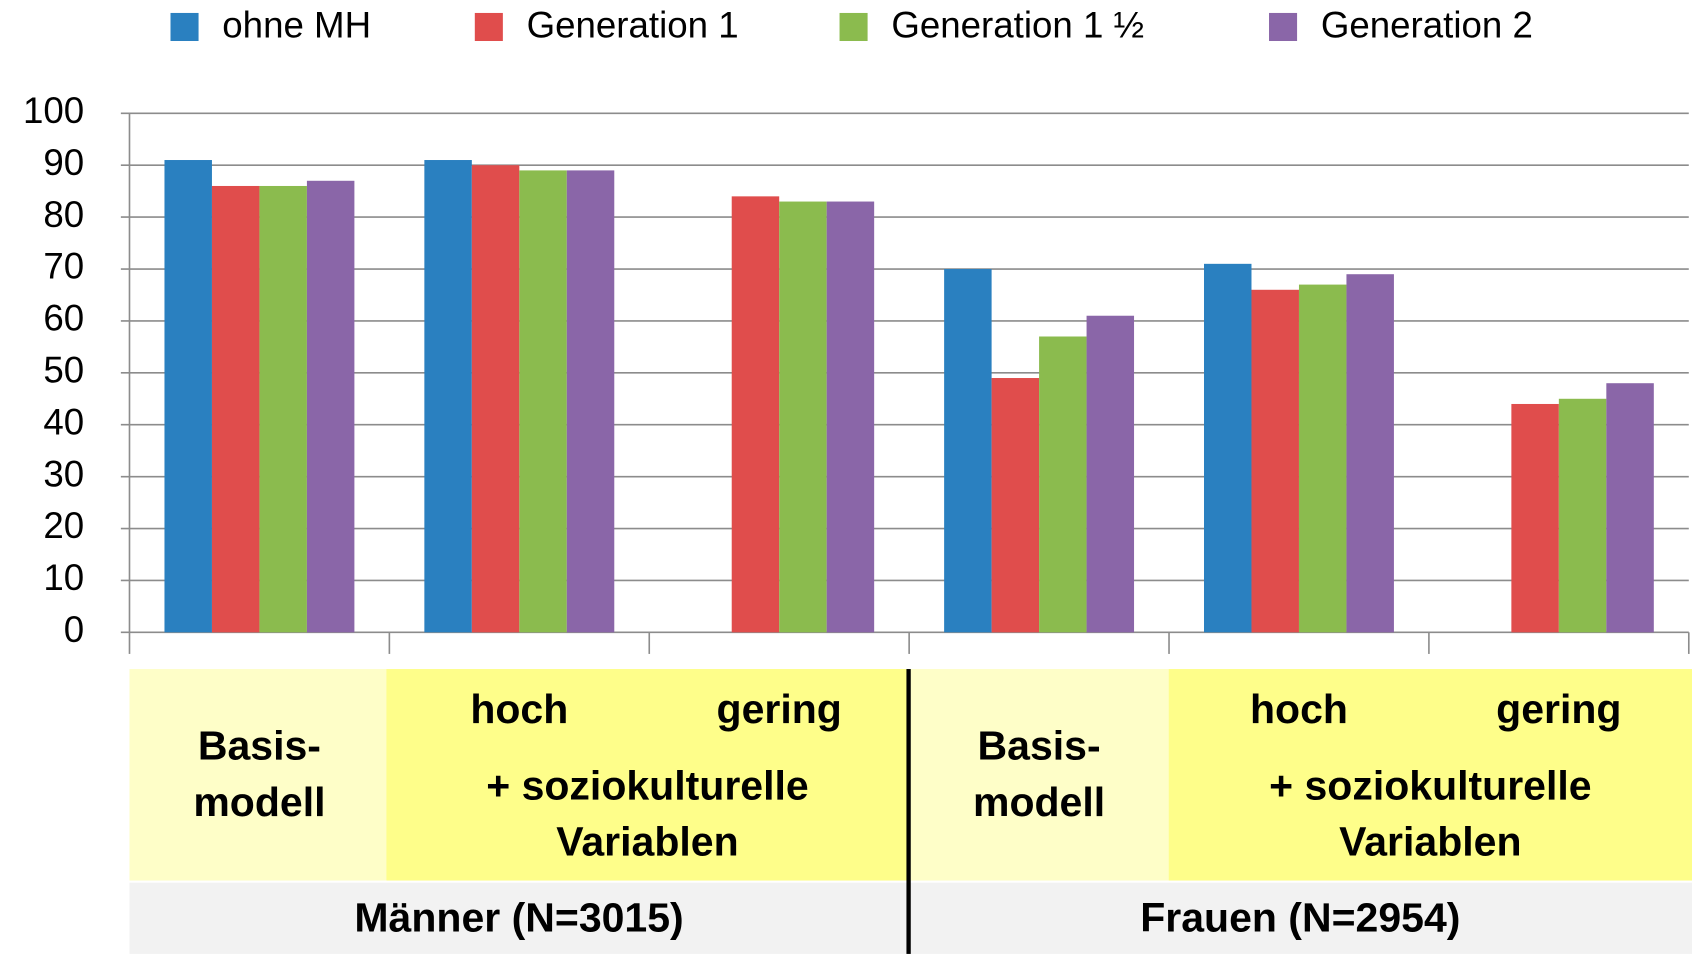 Image resolution: width=1692 pixels, height=954 pixels. Describe the element at coordinates (296, 25) in the screenshot. I see `legend-label: ohne MH` at that location.